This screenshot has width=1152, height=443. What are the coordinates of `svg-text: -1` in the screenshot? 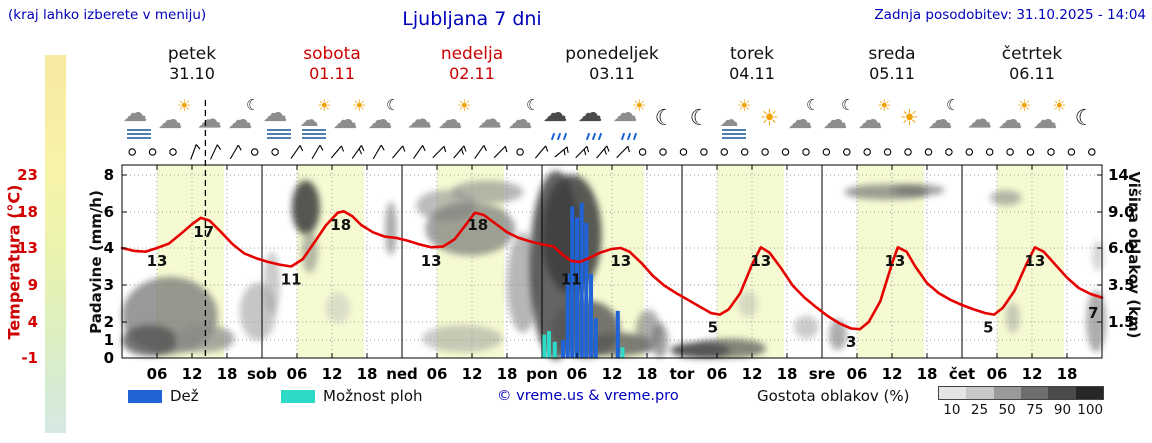 It's located at (29, 358).